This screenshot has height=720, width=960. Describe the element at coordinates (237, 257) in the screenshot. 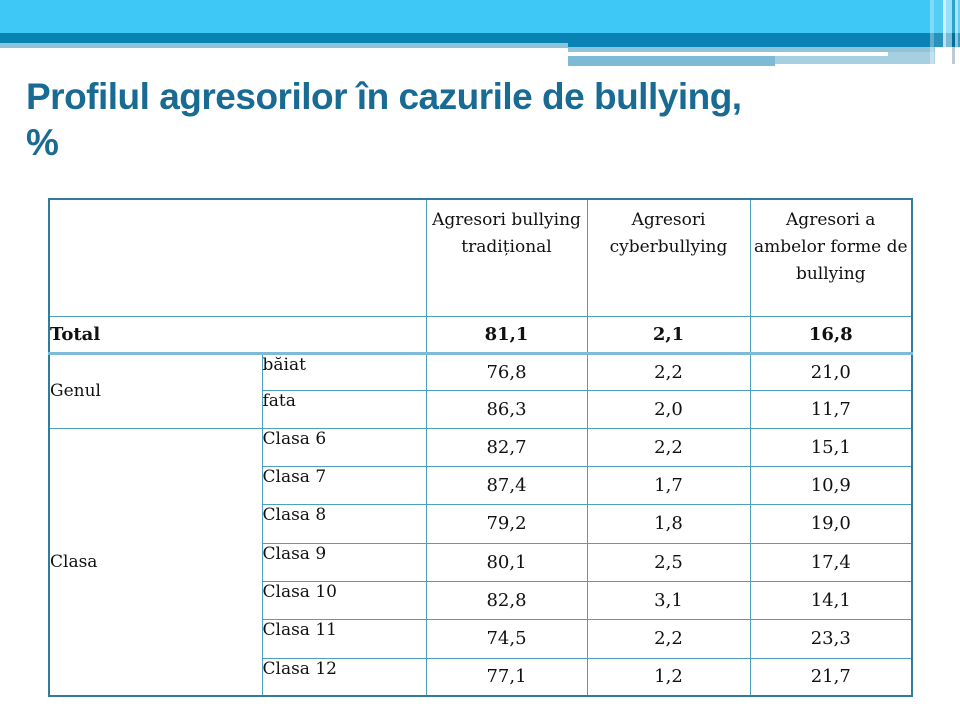

I see `corner-cell` at that location.